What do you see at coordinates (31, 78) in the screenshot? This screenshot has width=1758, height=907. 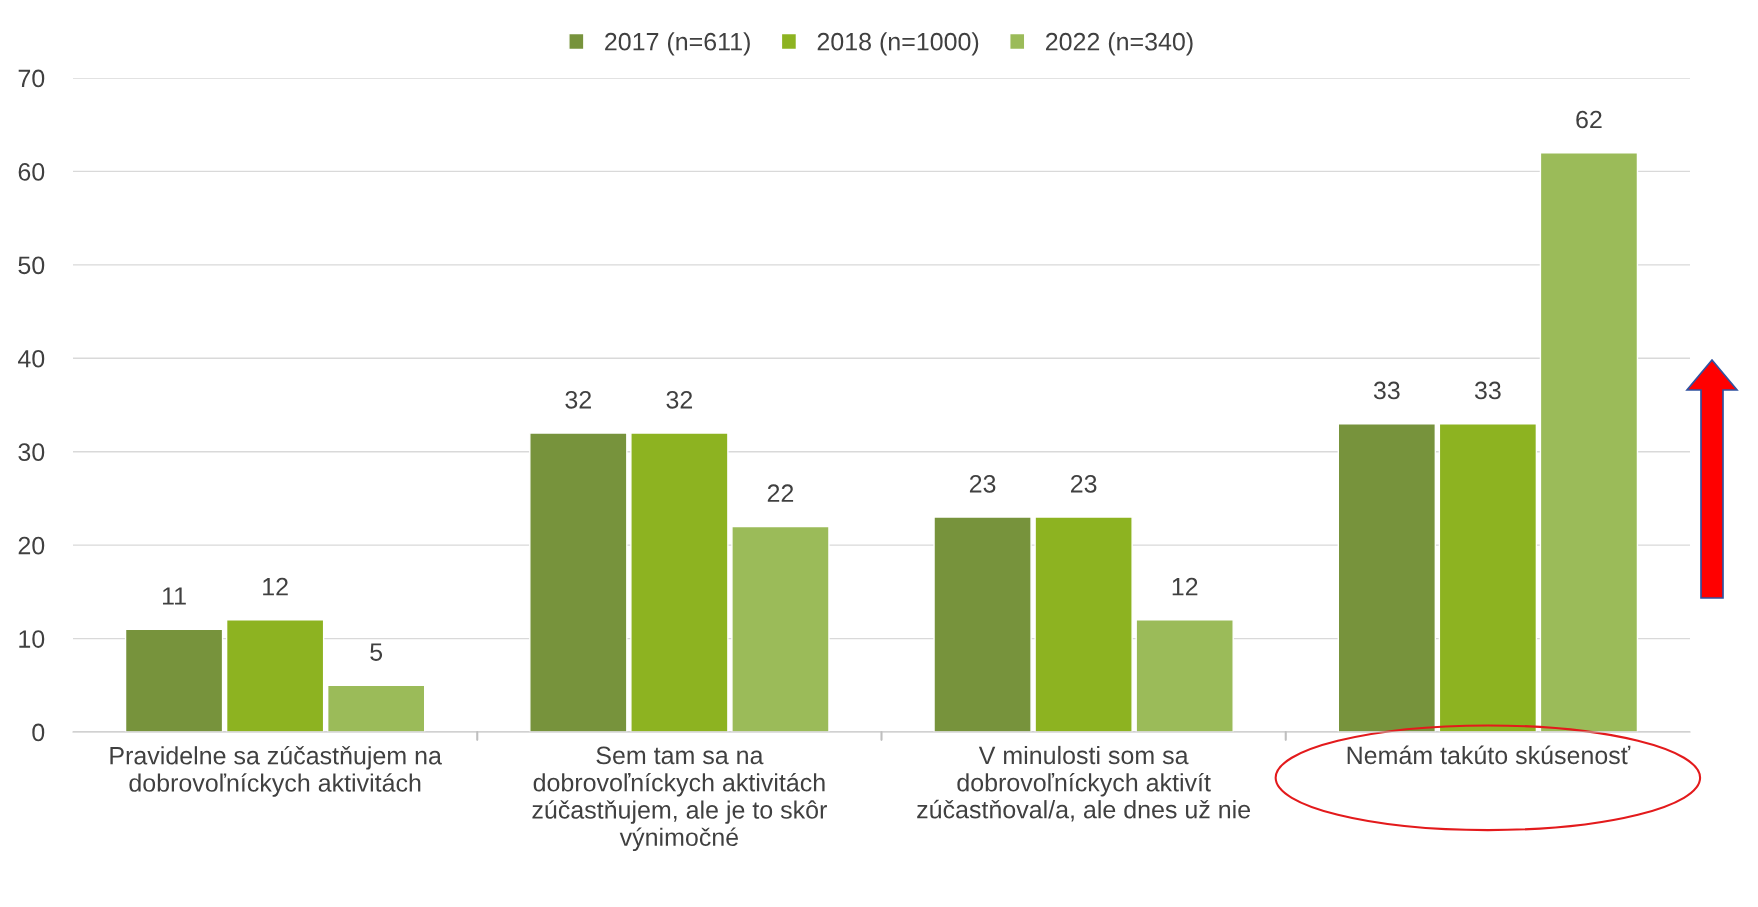 I see `y-tick-label: 70` at bounding box center [31, 78].